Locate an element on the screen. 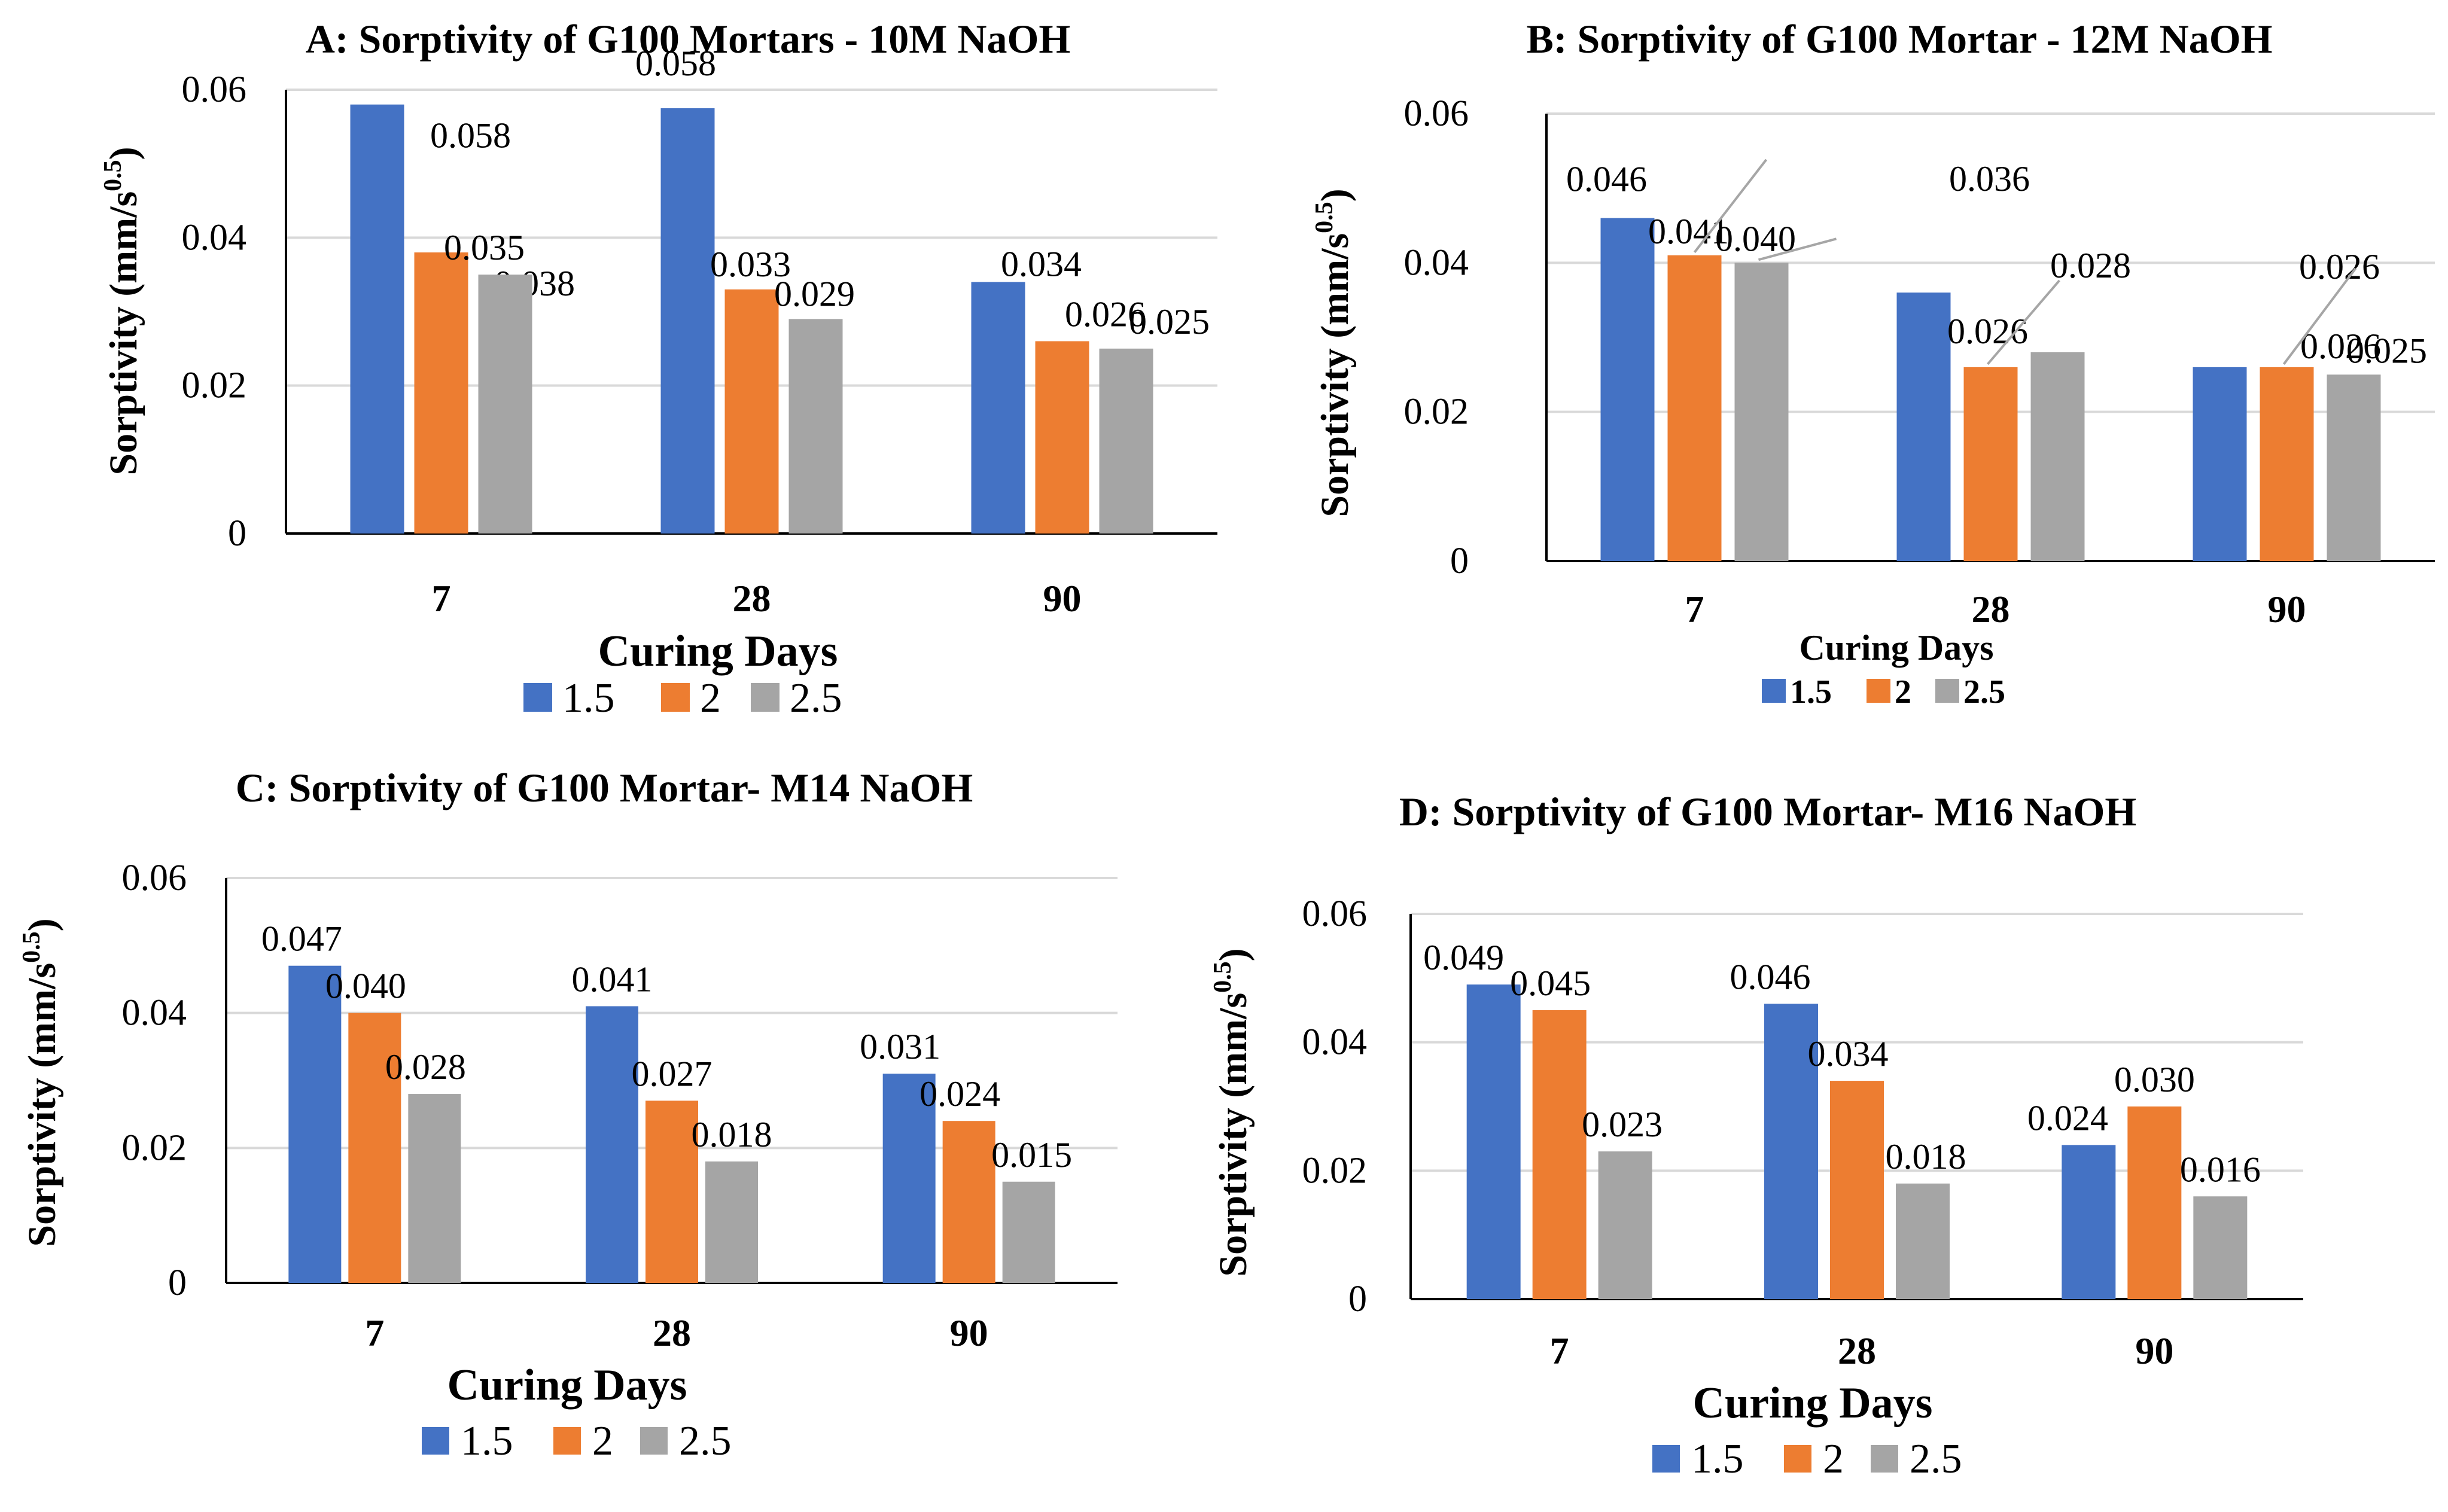  y-tick-label: 0 is located at coordinates (1357, 1299).